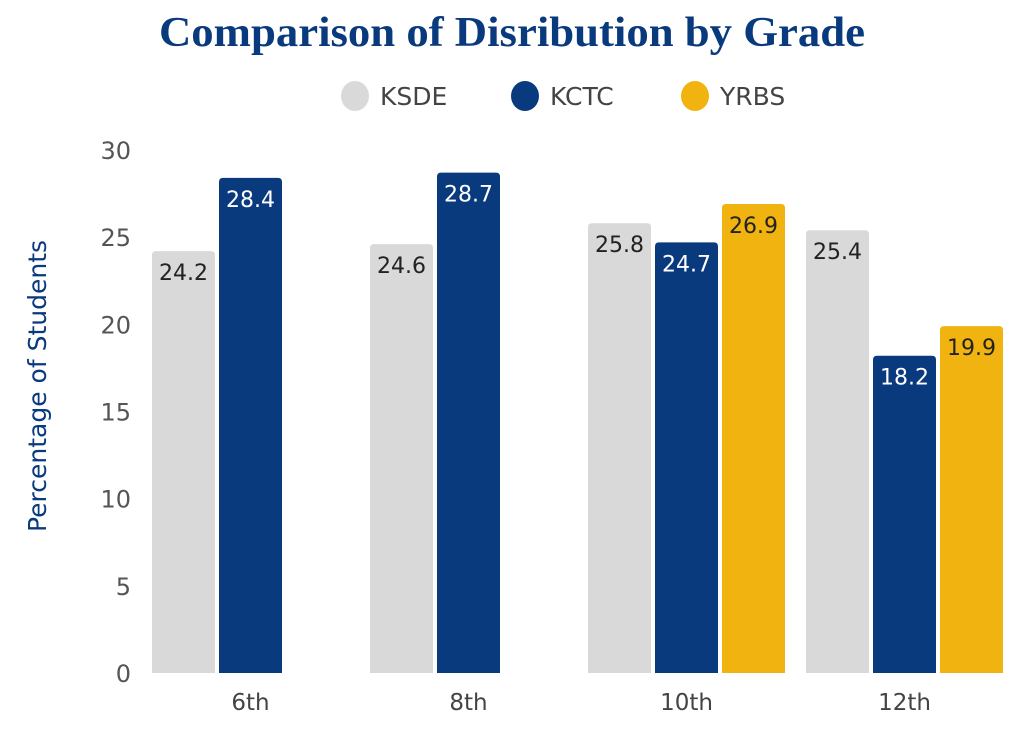  I want to click on data-label: 24.7, so click(686, 264).